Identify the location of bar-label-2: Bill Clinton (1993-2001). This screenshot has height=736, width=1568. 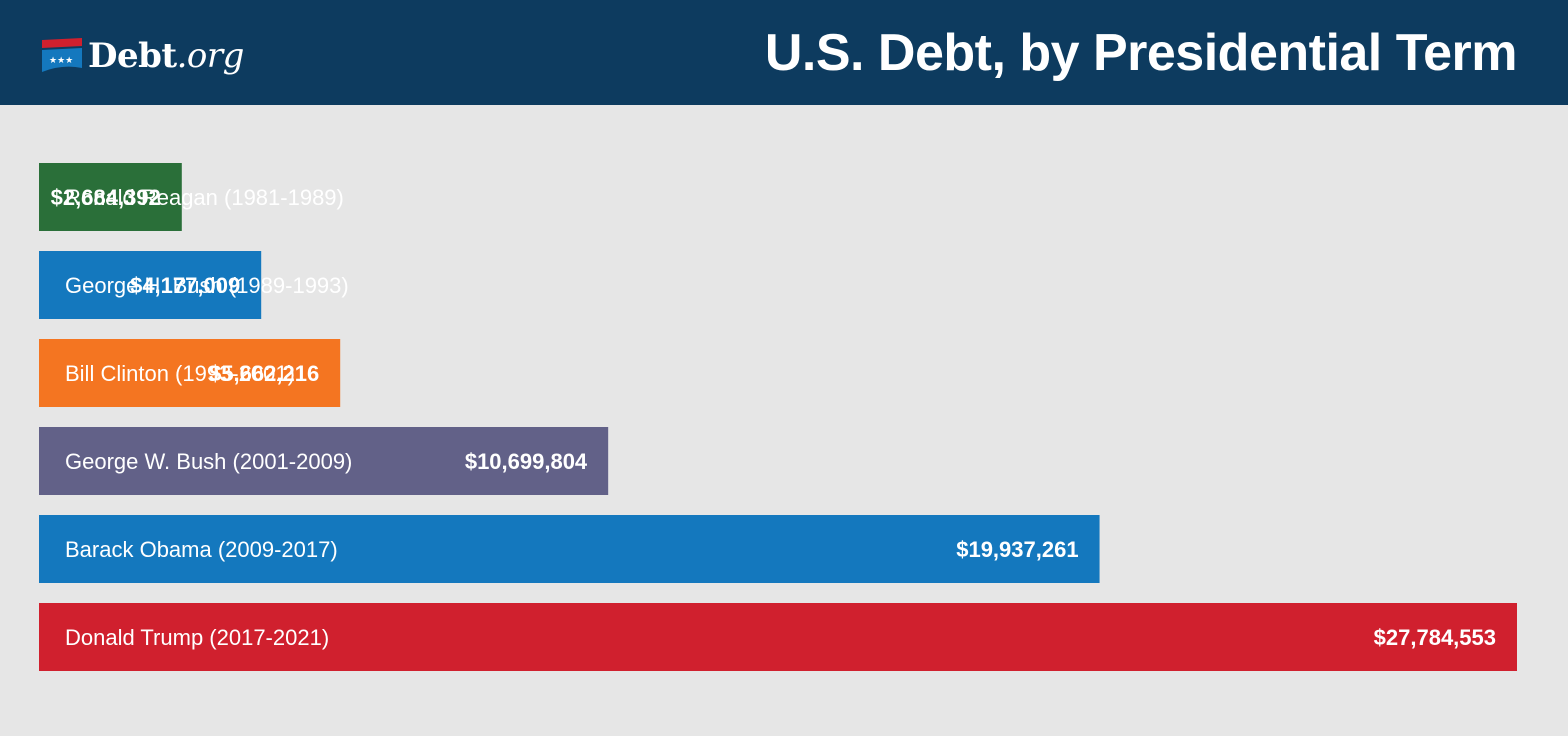
(180, 373).